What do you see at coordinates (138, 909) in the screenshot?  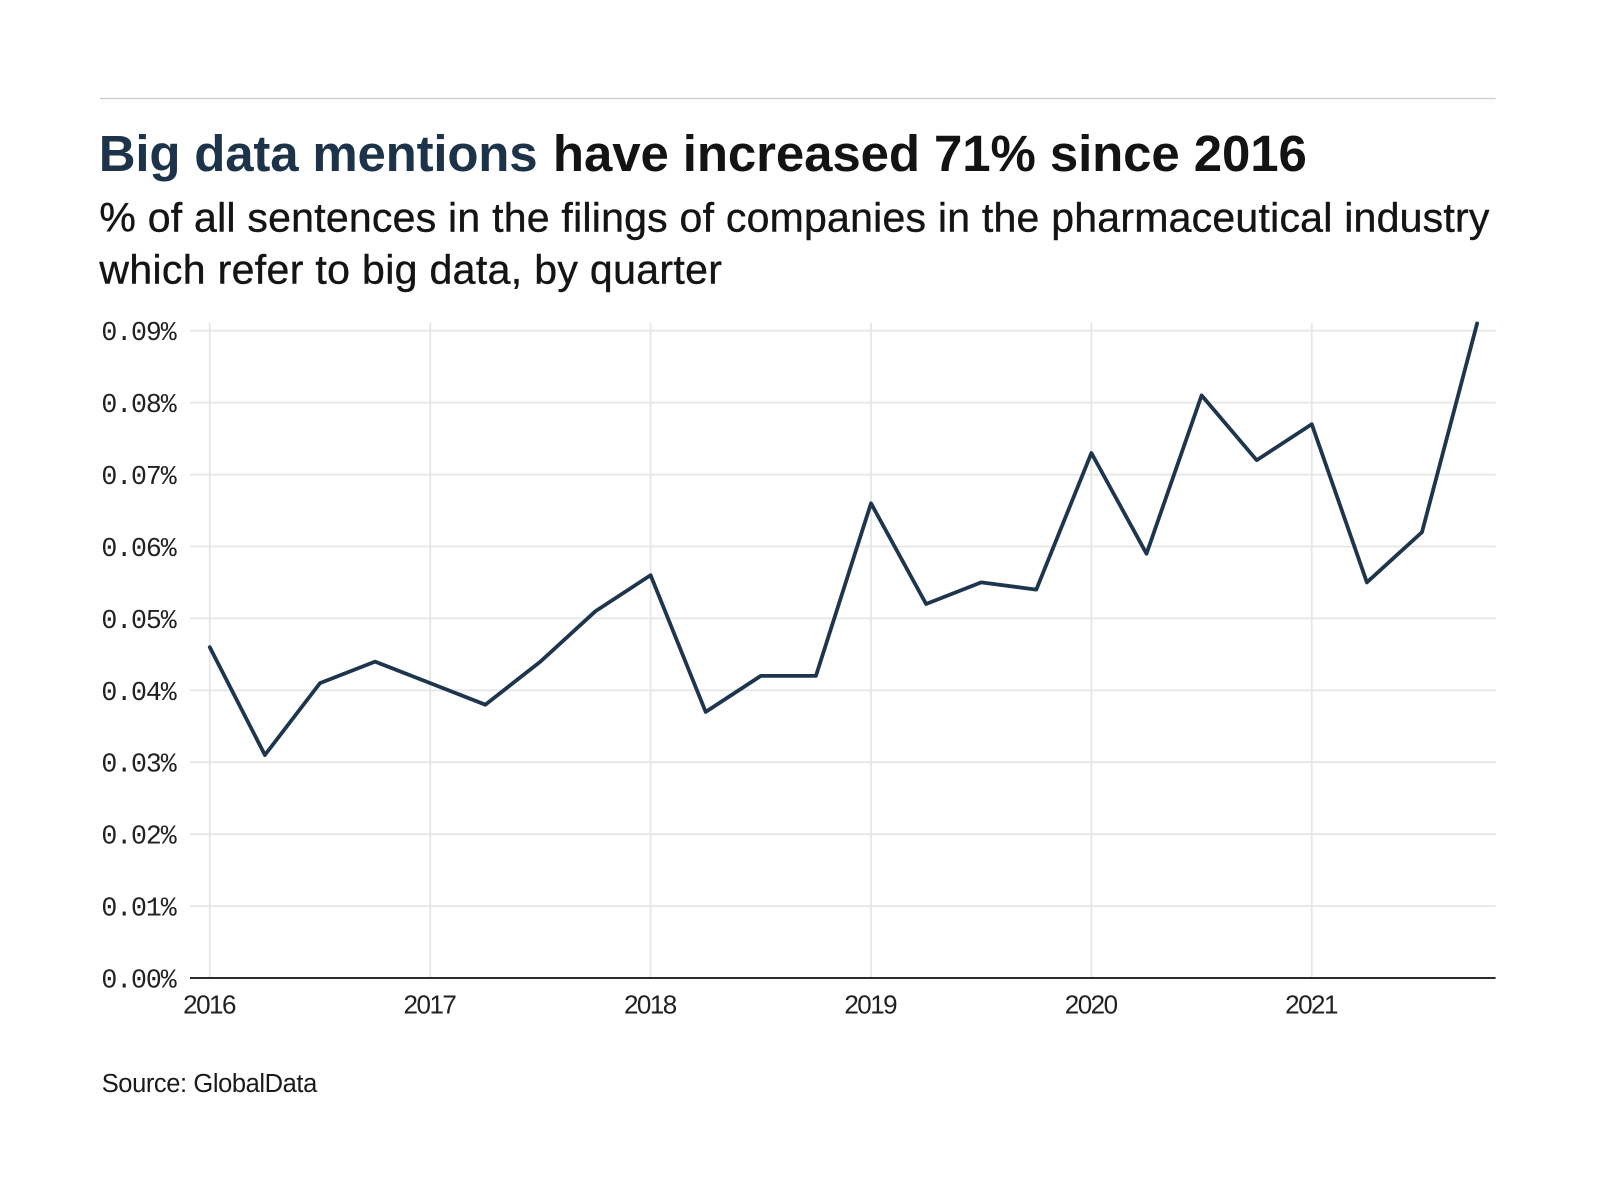 I see `svg-text: 0.01%` at bounding box center [138, 909].